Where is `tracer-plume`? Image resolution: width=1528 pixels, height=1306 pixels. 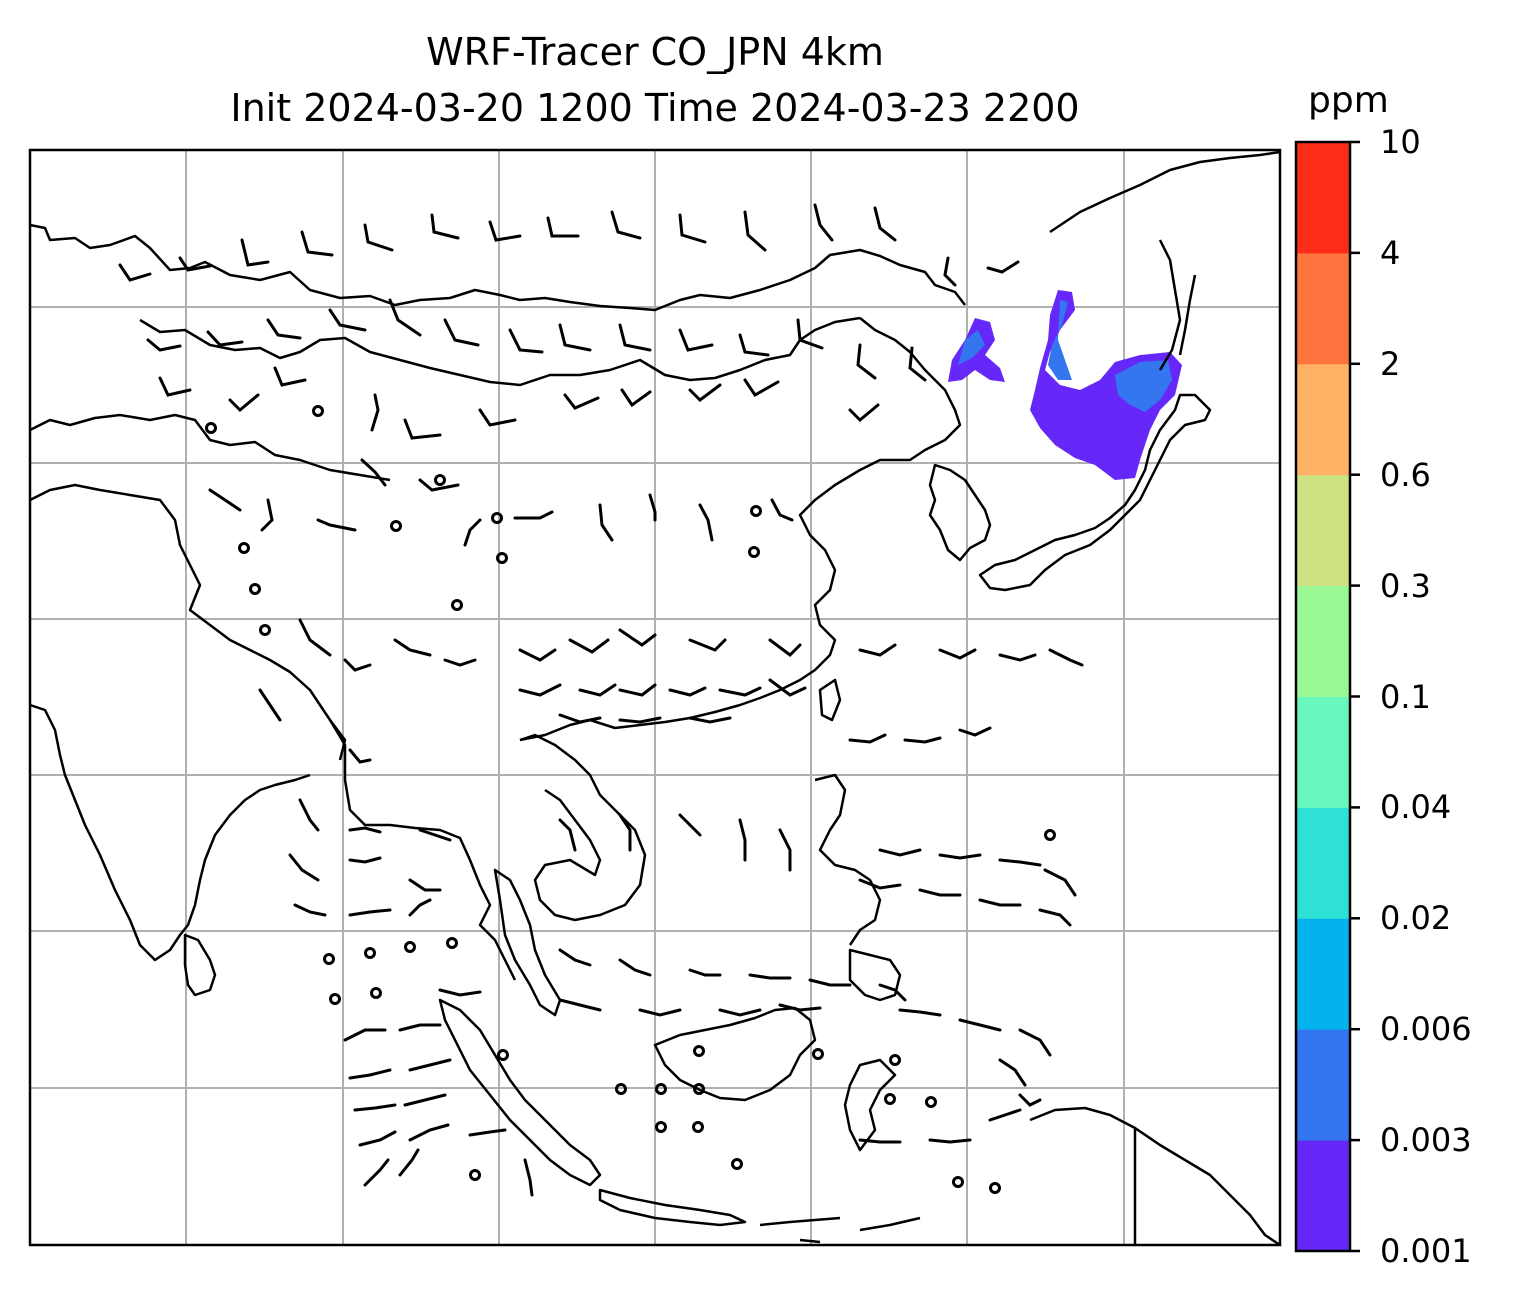 tracer-plume is located at coordinates (1065, 385).